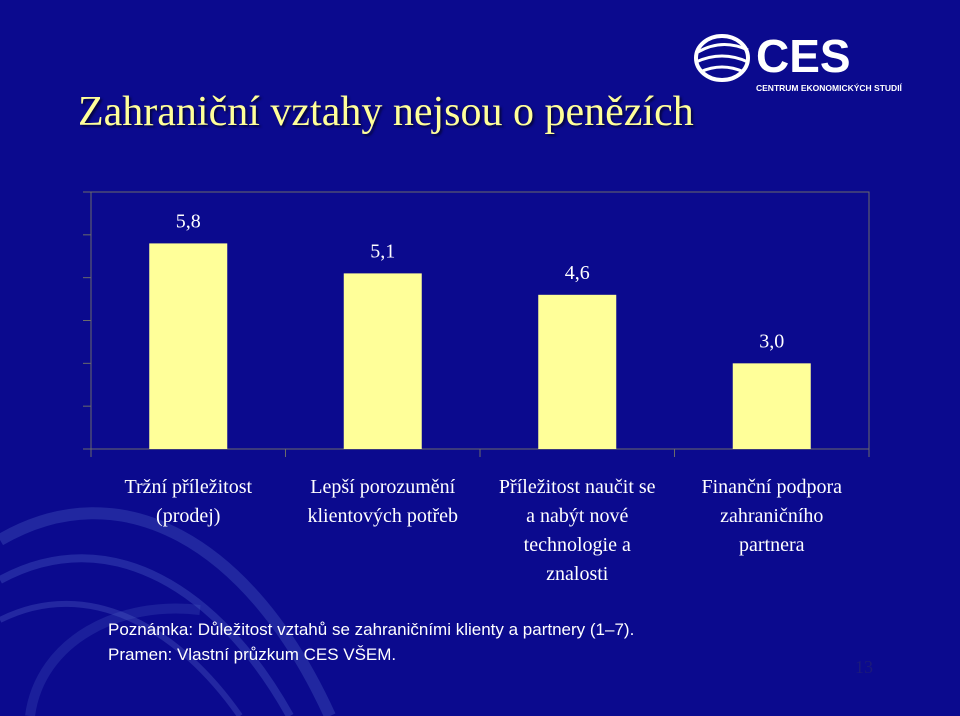  Describe the element at coordinates (188, 221) in the screenshot. I see `bar-value-label: 5,8` at that location.